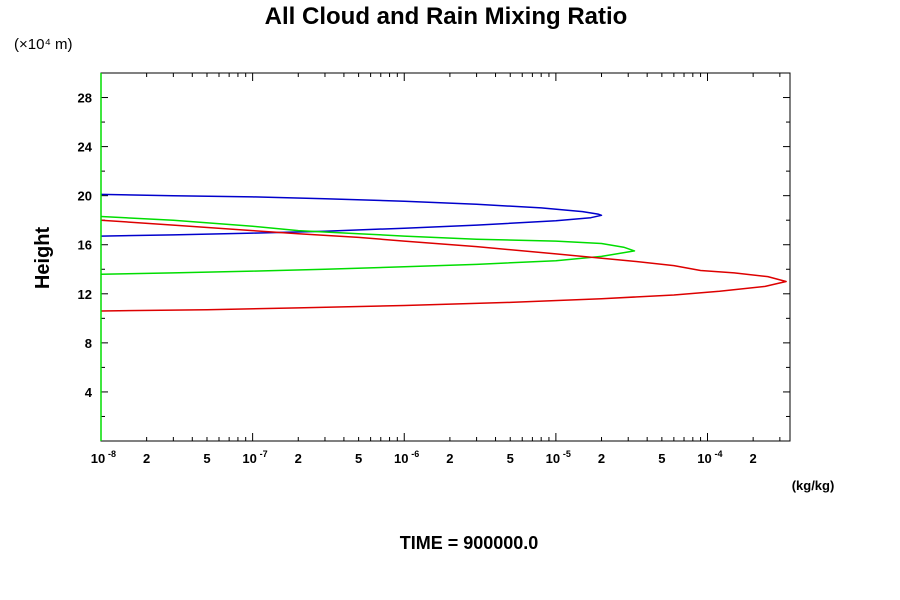  I want to click on y-axis-label: Height, so click(43, 258).